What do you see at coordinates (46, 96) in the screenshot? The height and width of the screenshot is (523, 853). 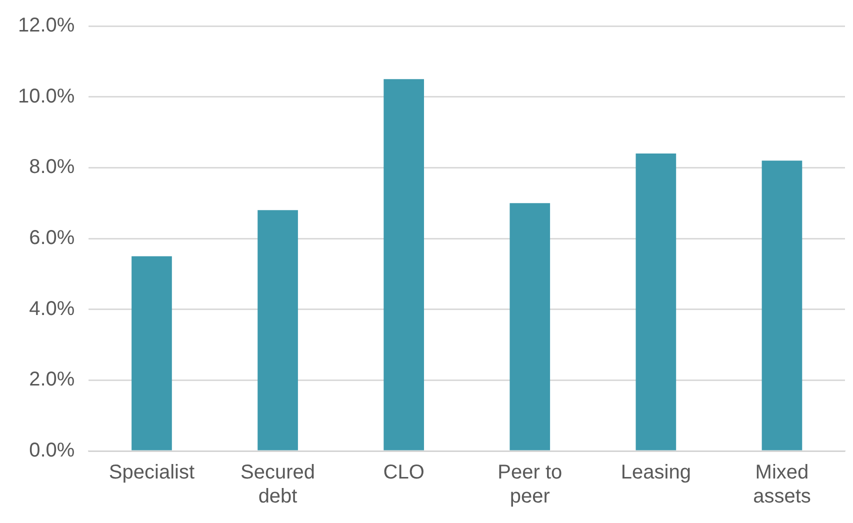 I see `y-tick-label: 10.0%` at bounding box center [46, 96].